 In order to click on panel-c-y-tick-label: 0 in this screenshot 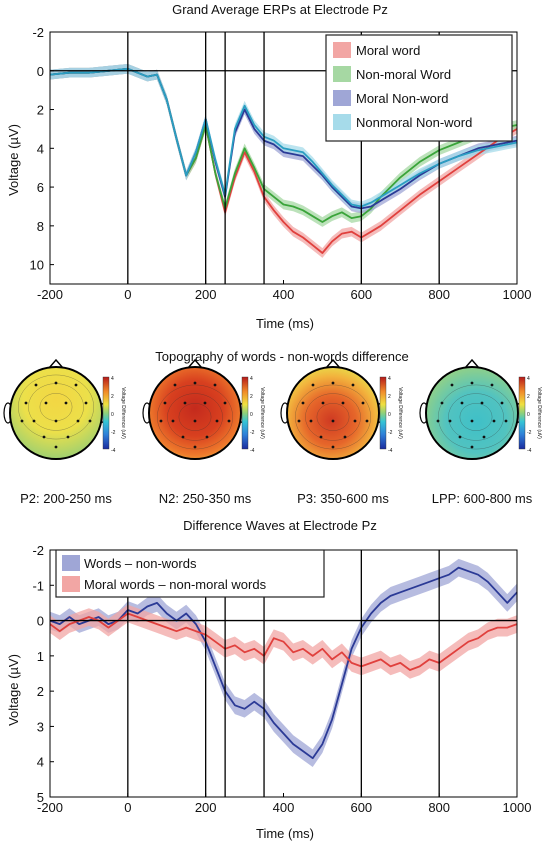, I will do `click(40, 621)`.